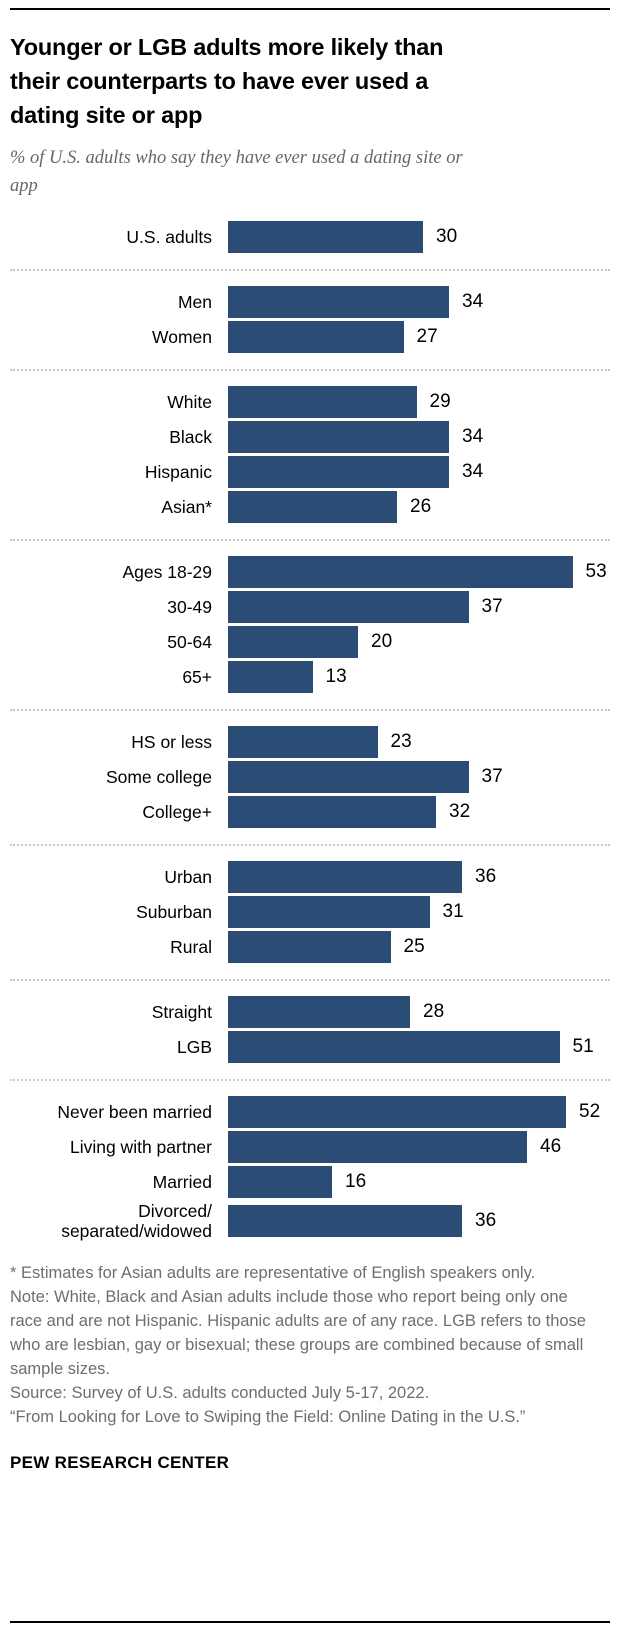  I want to click on bottom-rule, so click(310, 1622).